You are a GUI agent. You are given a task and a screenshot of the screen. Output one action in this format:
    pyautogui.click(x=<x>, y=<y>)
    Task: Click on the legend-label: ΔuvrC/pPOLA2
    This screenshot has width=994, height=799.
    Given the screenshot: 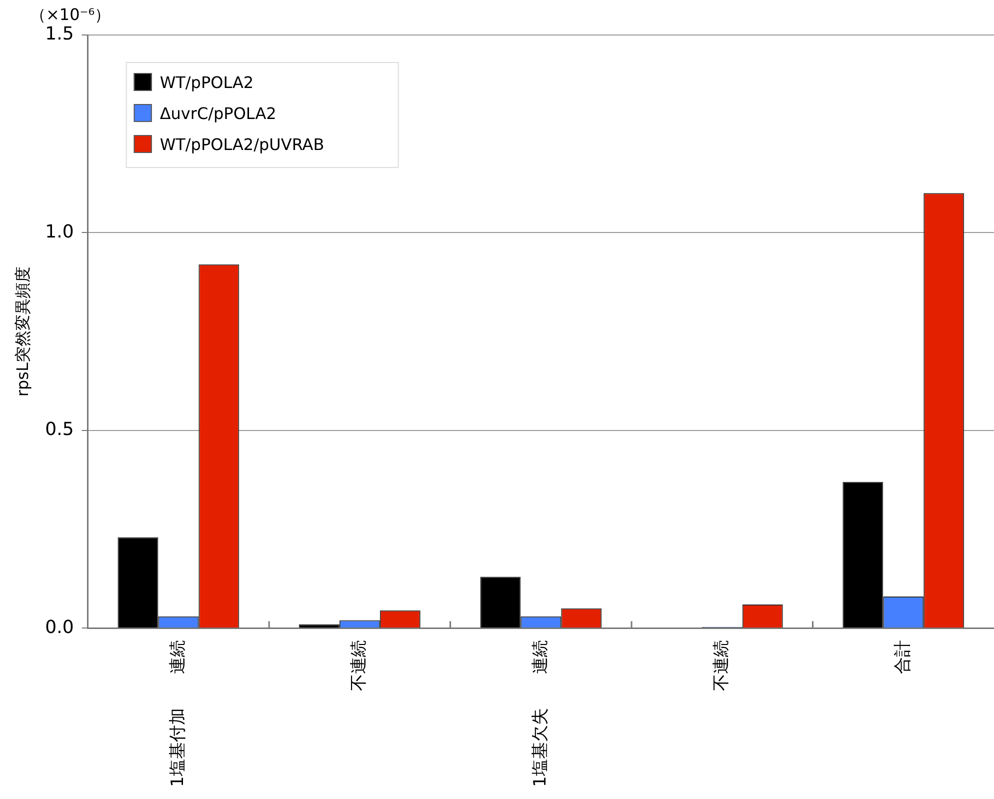 What is the action you would take?
    pyautogui.click(x=218, y=114)
    